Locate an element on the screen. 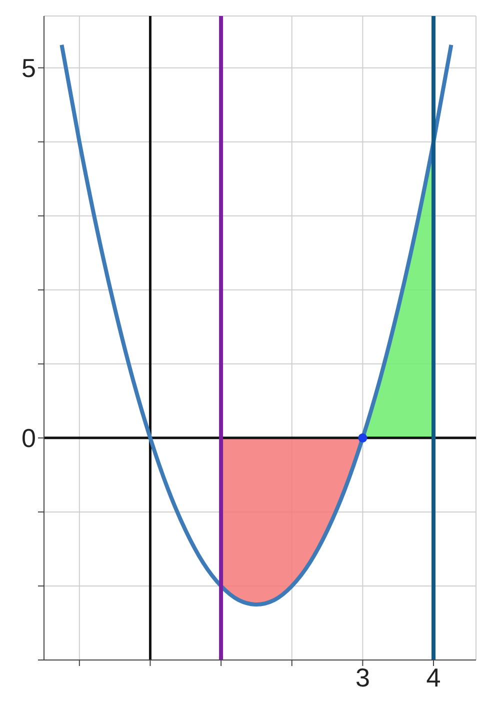 The width and height of the screenshot is (492, 714). x-tick-label: 4 is located at coordinates (433, 677).